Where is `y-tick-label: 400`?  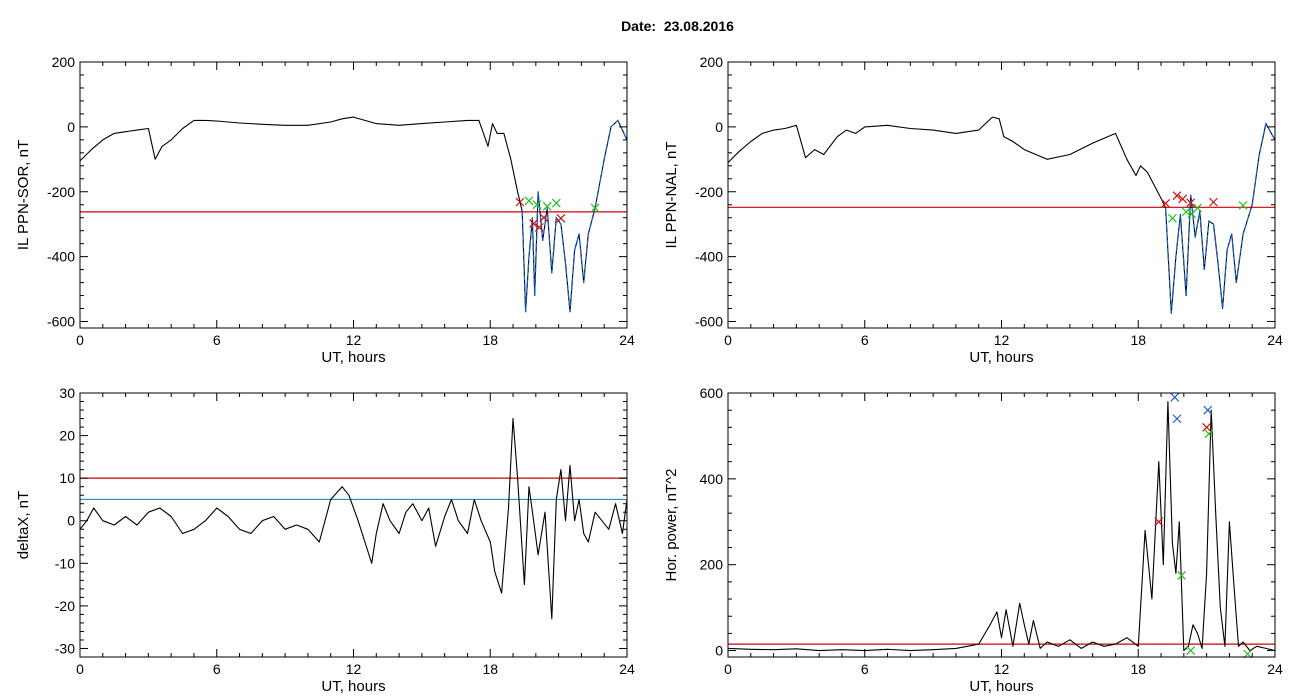 y-tick-label: 400 is located at coordinates (712, 479).